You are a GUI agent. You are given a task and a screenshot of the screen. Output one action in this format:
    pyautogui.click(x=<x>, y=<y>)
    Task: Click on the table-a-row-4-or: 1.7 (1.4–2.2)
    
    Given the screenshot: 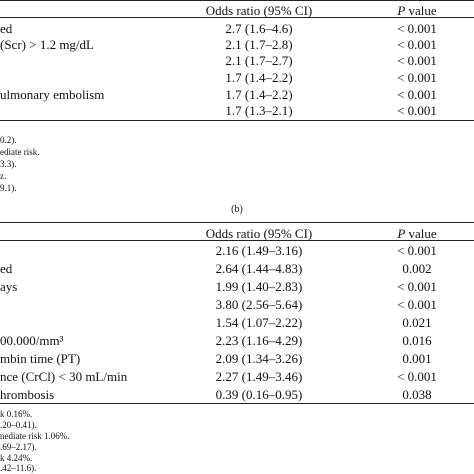 What is the action you would take?
    pyautogui.click(x=259, y=77)
    